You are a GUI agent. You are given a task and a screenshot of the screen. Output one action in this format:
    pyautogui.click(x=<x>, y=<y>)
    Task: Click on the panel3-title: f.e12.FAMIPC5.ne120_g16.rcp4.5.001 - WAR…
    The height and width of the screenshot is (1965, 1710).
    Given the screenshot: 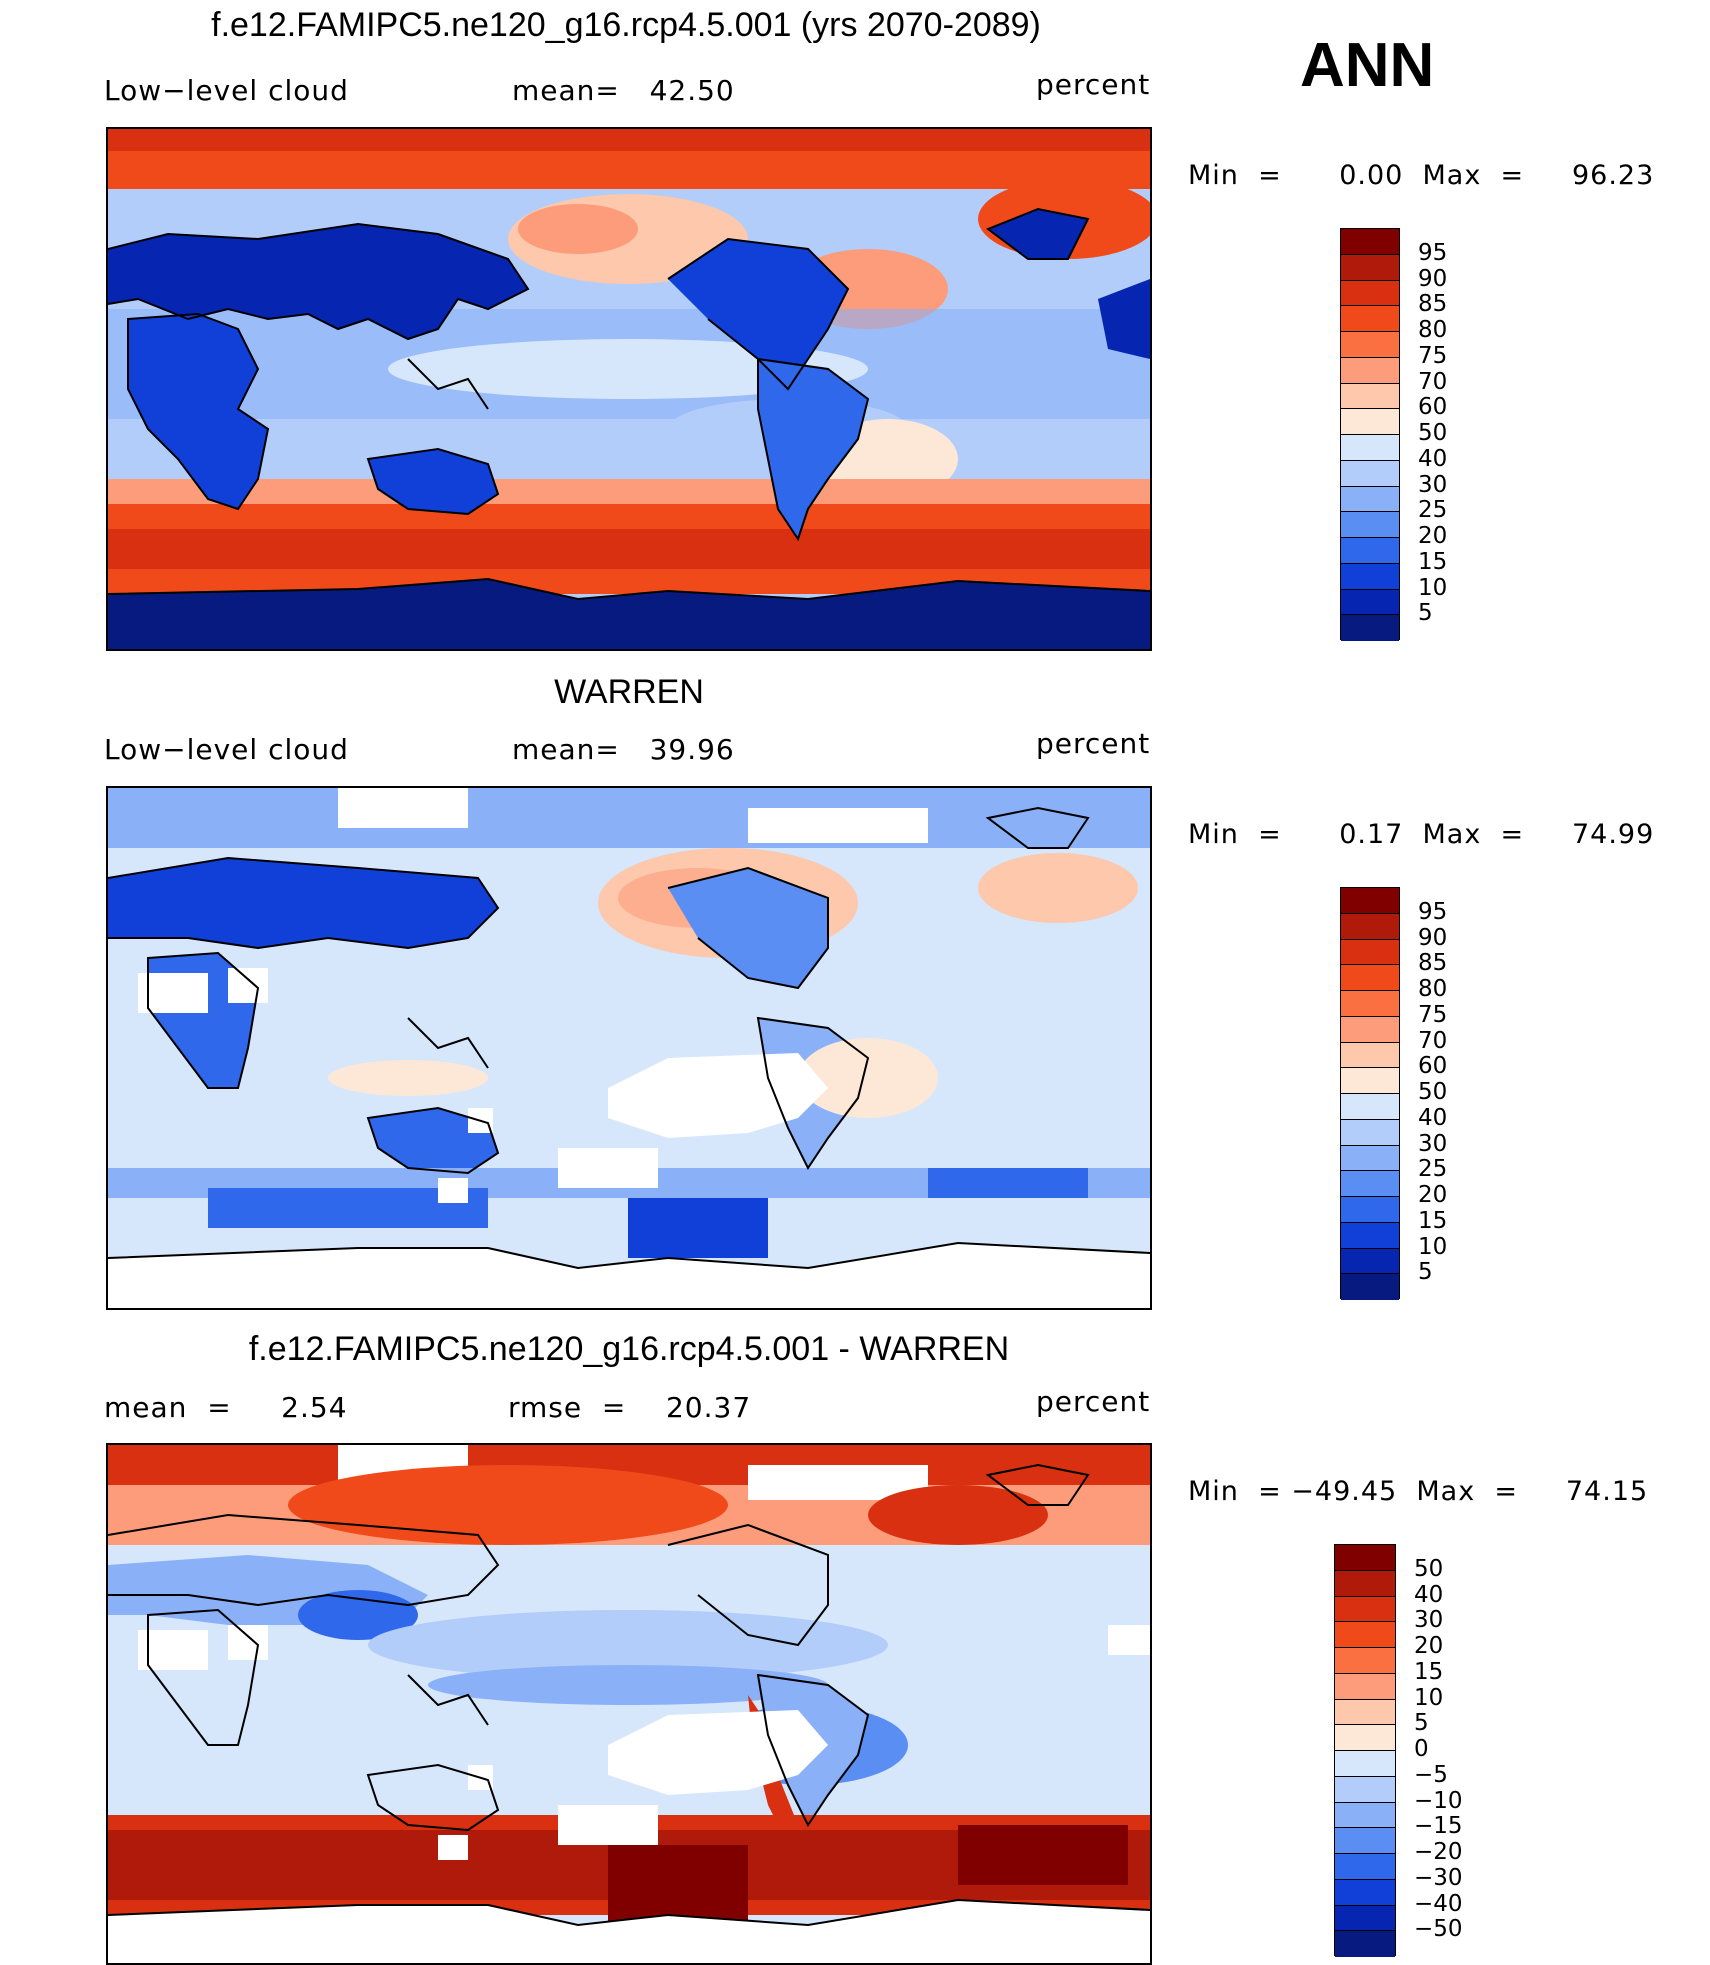 What is the action you would take?
    pyautogui.click(x=629, y=1349)
    